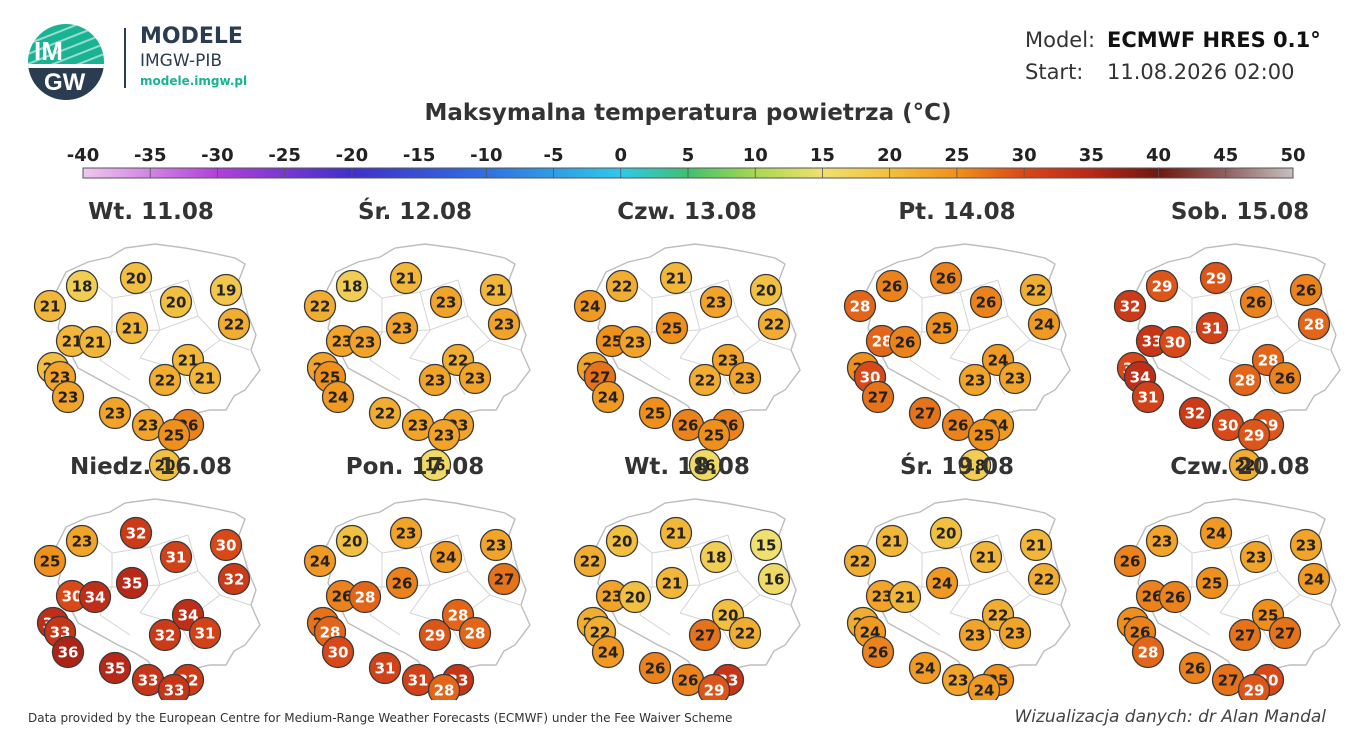 This screenshot has width=1366, height=732. Describe the element at coordinates (1024, 155) in the screenshot. I see `colorbar-tick-label: 30` at that location.